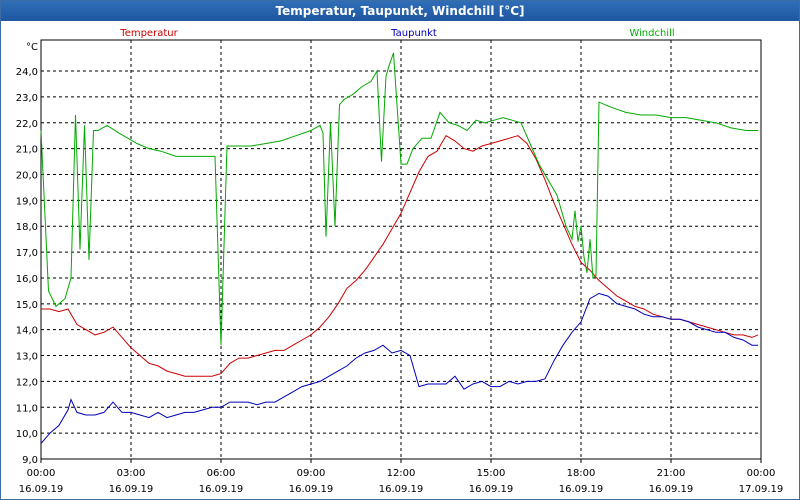  I want to click on y-tick-label: 15,0, so click(27, 305).